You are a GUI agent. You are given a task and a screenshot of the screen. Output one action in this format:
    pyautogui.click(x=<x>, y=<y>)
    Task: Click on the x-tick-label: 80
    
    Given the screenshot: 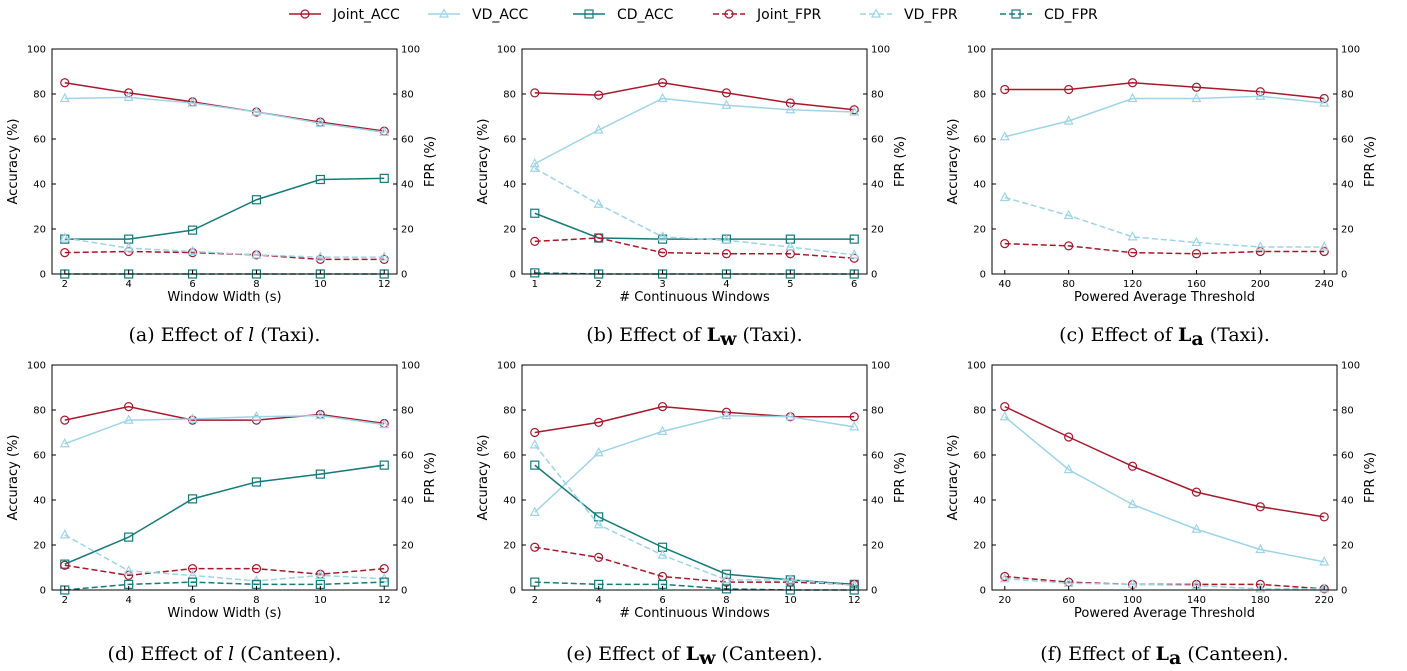 What is the action you would take?
    pyautogui.click(x=1068, y=284)
    